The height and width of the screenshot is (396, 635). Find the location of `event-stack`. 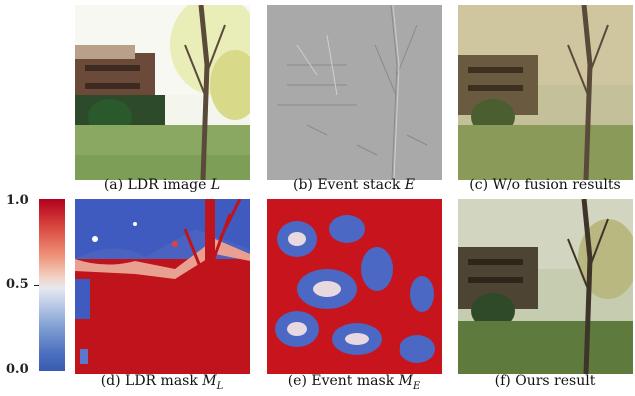

event-stack is located at coordinates (354, 92).